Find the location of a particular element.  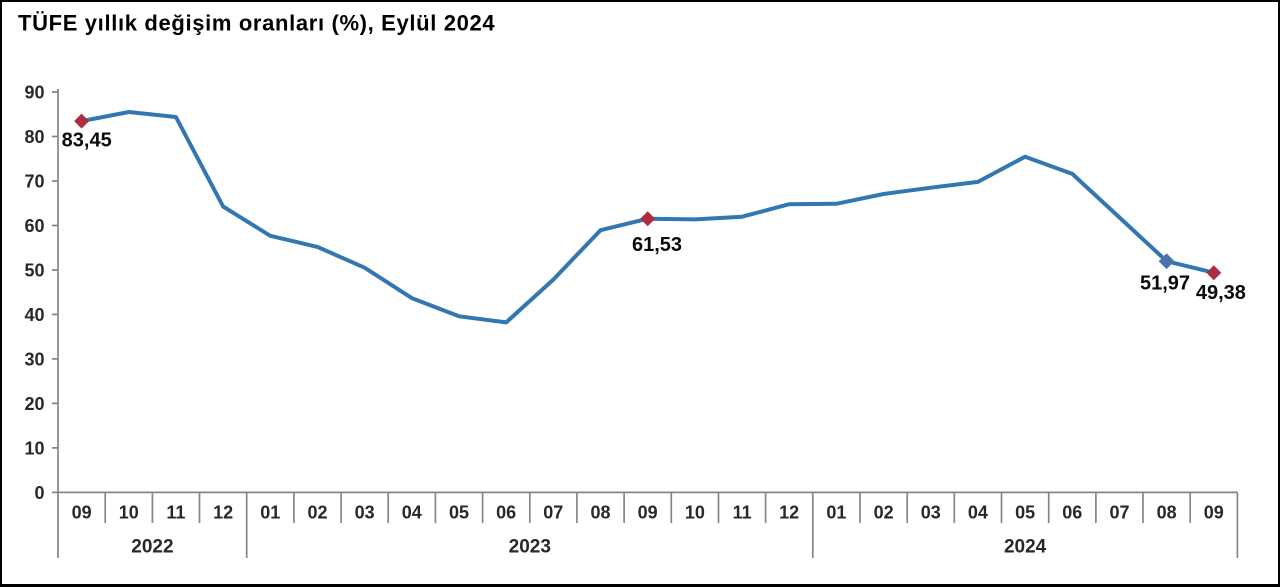

svg-text: 51,97 is located at coordinates (1165, 284).